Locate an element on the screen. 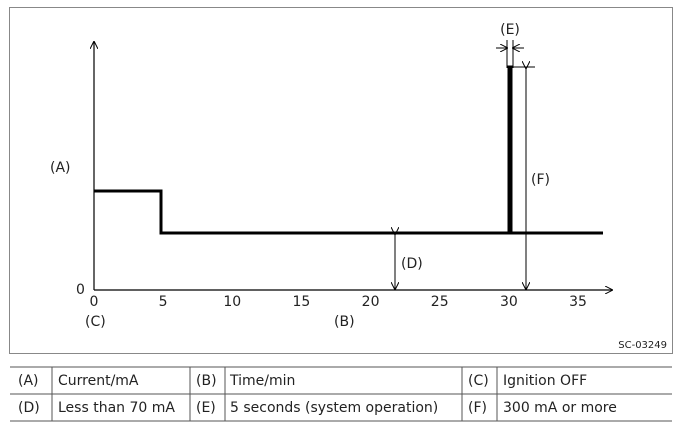 The width and height of the screenshot is (681, 429). table-cell: Time/min is located at coordinates (262, 381).